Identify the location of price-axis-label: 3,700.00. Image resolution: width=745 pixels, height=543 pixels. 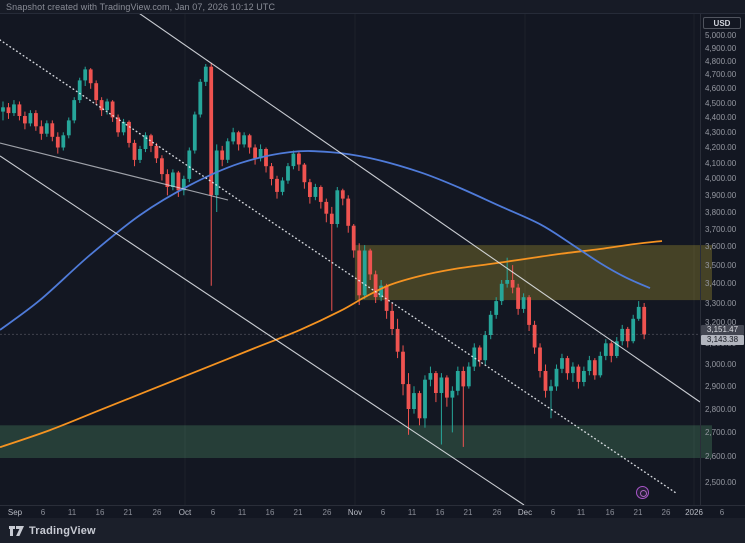
(721, 229).